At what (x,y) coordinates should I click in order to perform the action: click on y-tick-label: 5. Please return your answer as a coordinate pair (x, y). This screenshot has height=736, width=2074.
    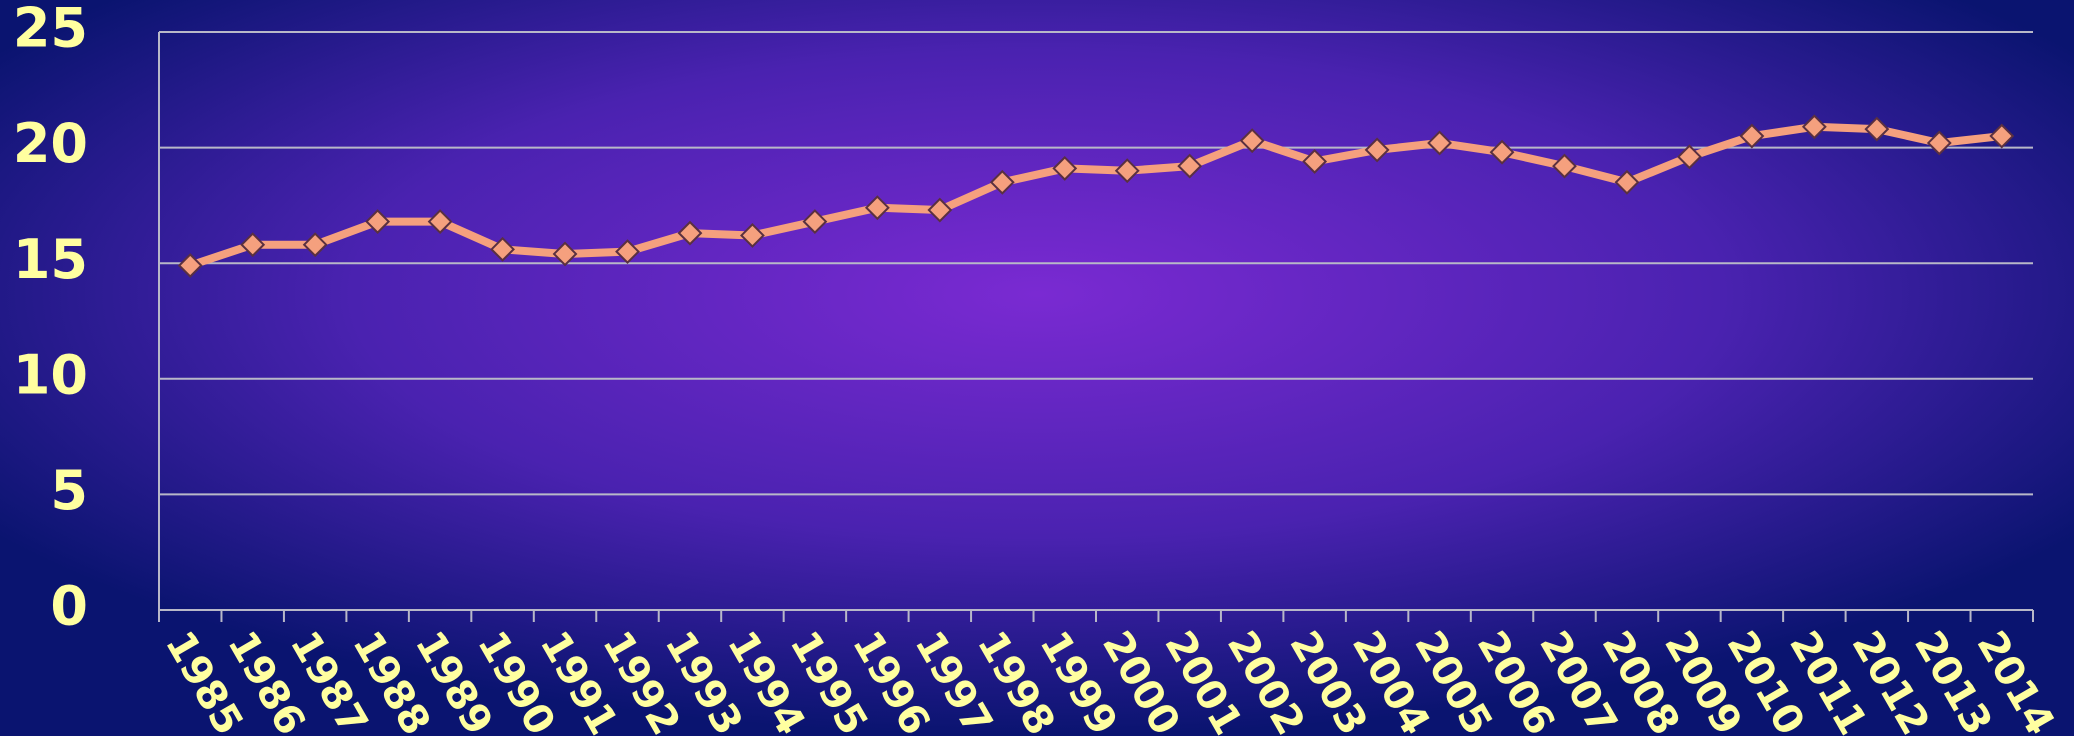
    Looking at the image, I should click on (69, 490).